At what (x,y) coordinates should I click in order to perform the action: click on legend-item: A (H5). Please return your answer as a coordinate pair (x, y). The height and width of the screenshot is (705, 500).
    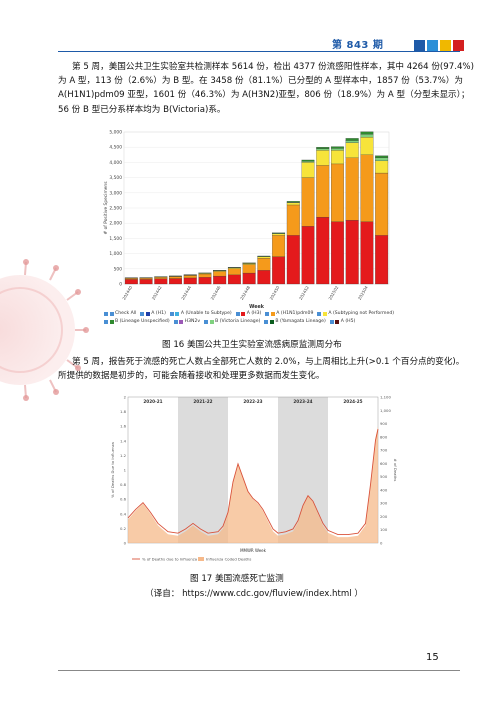
    Looking at the image, I should click on (342, 322).